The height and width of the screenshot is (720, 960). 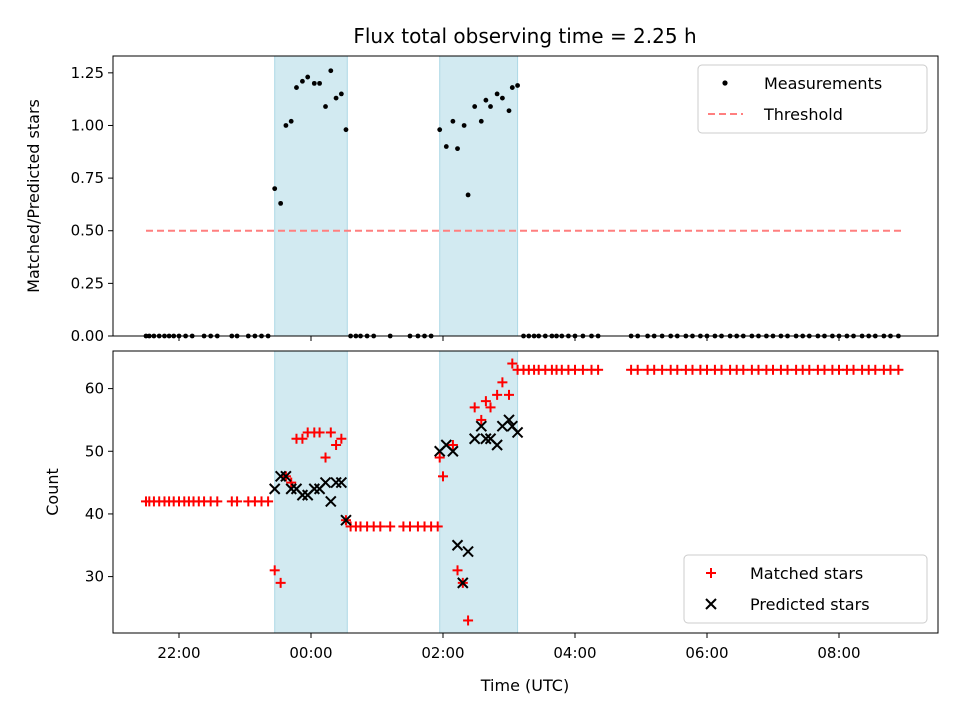 I want to click on x-tick-label: 04:00, so click(x=574, y=653).